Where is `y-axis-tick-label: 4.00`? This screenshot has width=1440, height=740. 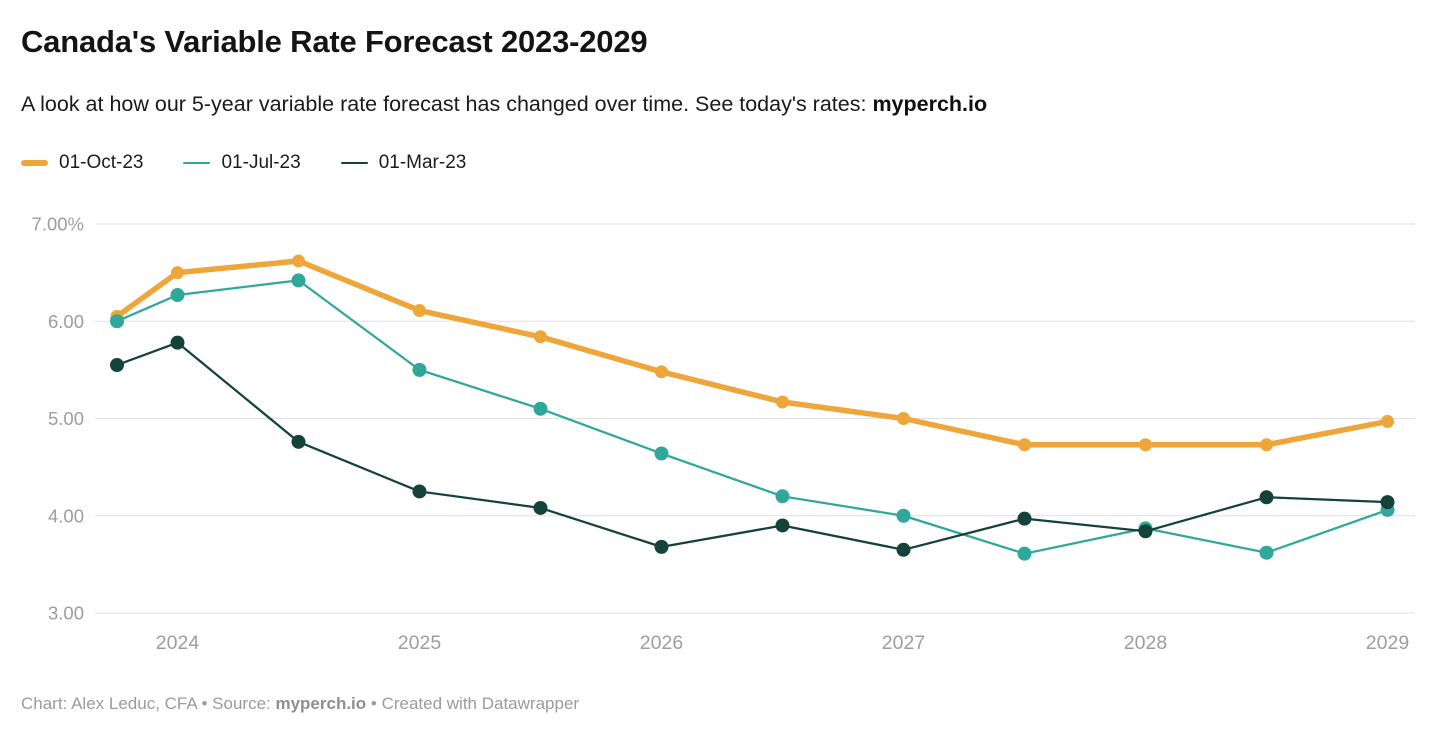
y-axis-tick-label: 4.00 is located at coordinates (66, 515).